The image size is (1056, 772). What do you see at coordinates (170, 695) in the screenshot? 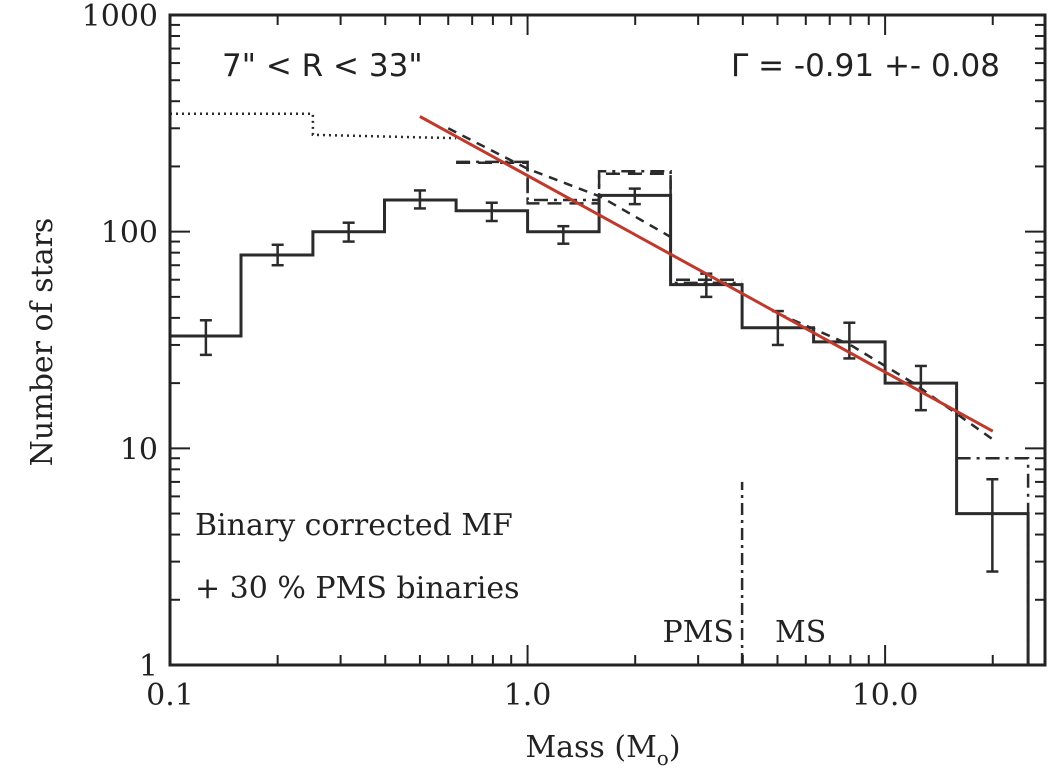
I see `x-tick-label: 0.1` at bounding box center [170, 695].